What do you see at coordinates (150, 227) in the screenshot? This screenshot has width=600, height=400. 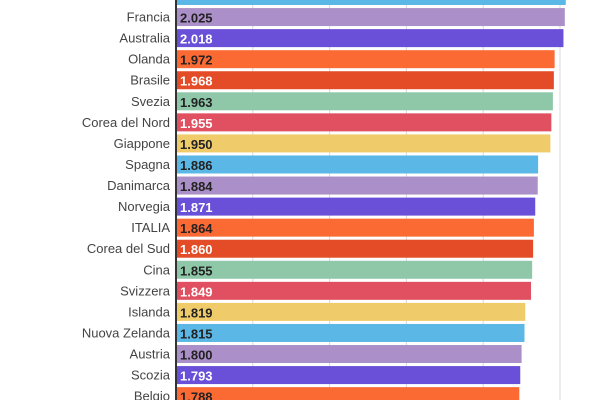 I see `category-label: ITALIA` at bounding box center [150, 227].